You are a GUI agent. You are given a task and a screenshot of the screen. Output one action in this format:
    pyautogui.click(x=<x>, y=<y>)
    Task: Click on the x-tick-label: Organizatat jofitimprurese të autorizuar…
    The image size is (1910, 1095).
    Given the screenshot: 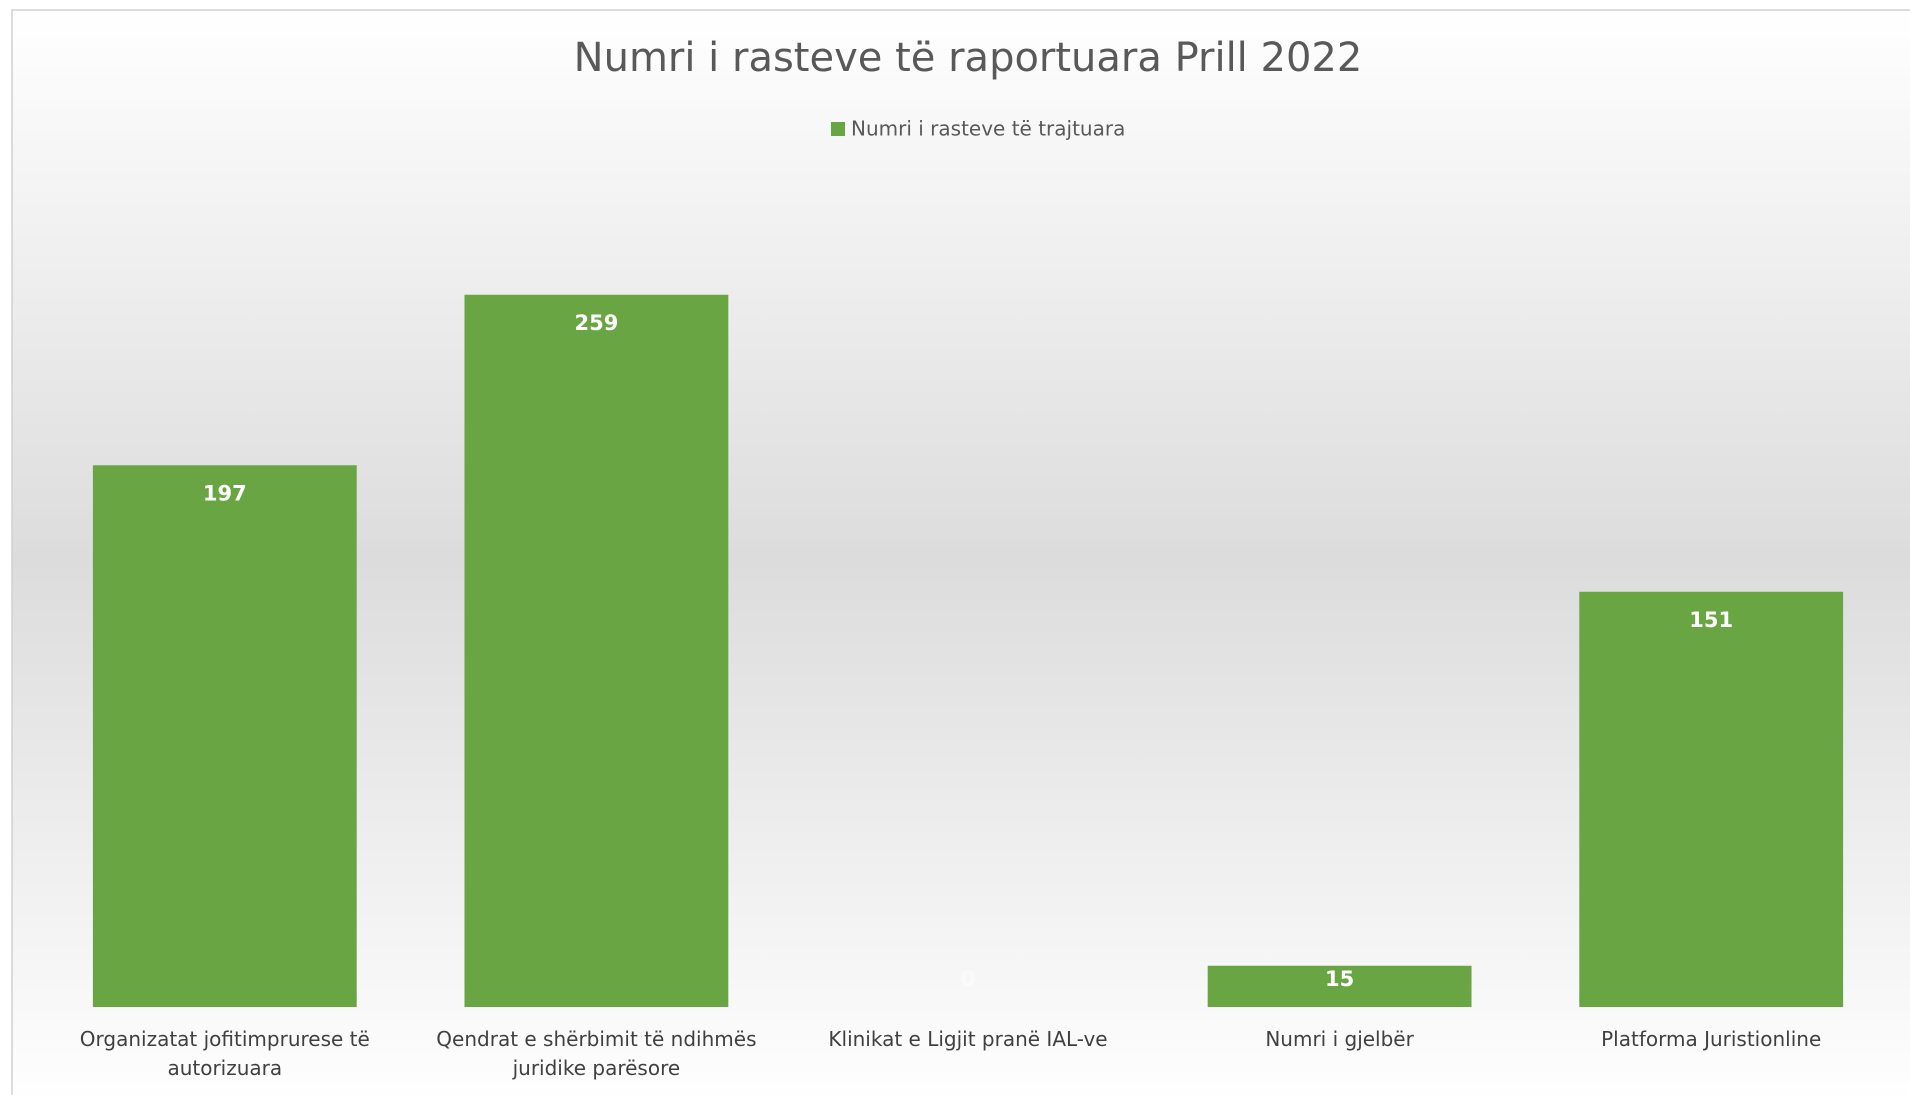 What is the action you would take?
    pyautogui.click(x=224, y=1053)
    